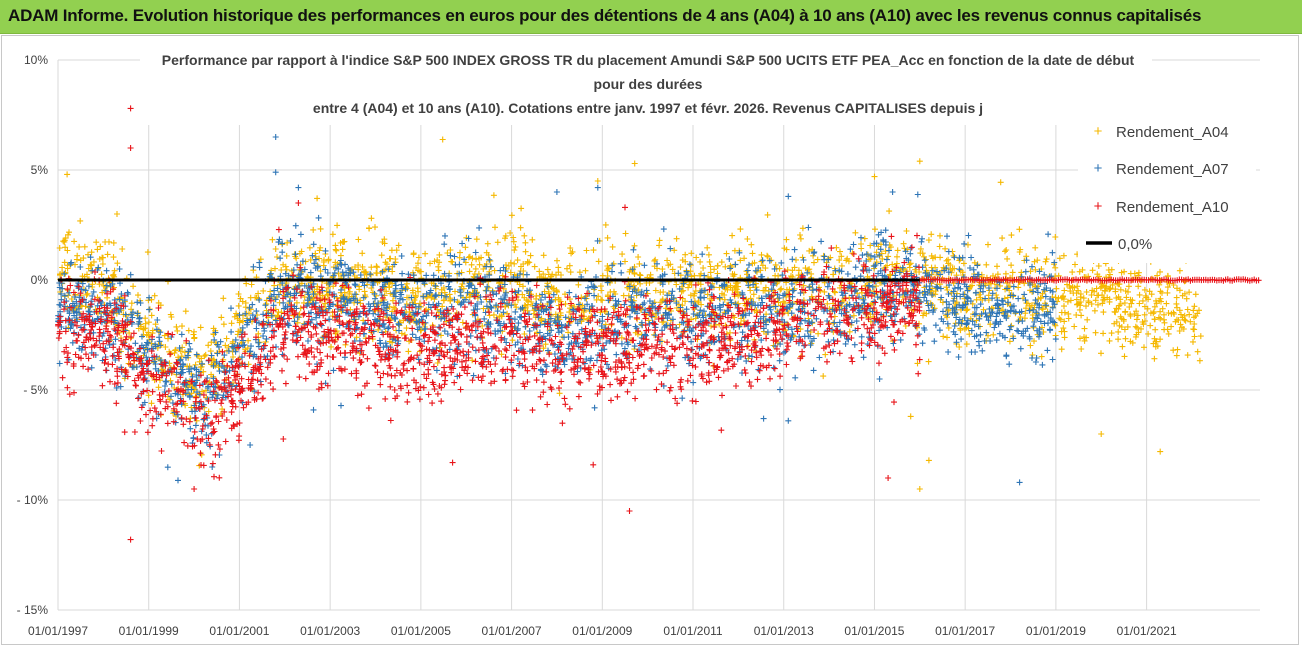  I want to click on x-tick-label: 01/01/2019, so click(1056, 631).